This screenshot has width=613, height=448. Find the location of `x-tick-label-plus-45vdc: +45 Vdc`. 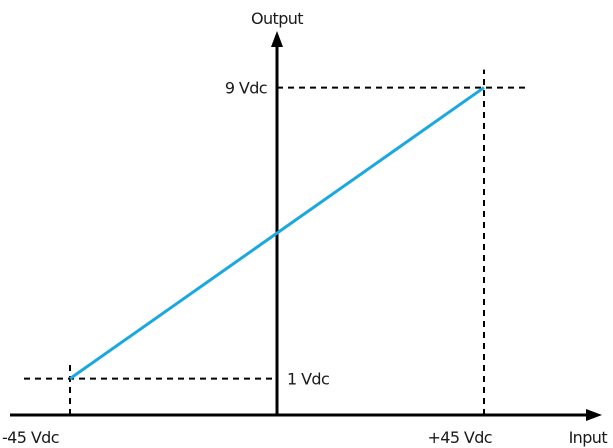

x-tick-label-plus-45vdc: +45 Vdc is located at coordinates (459, 437).